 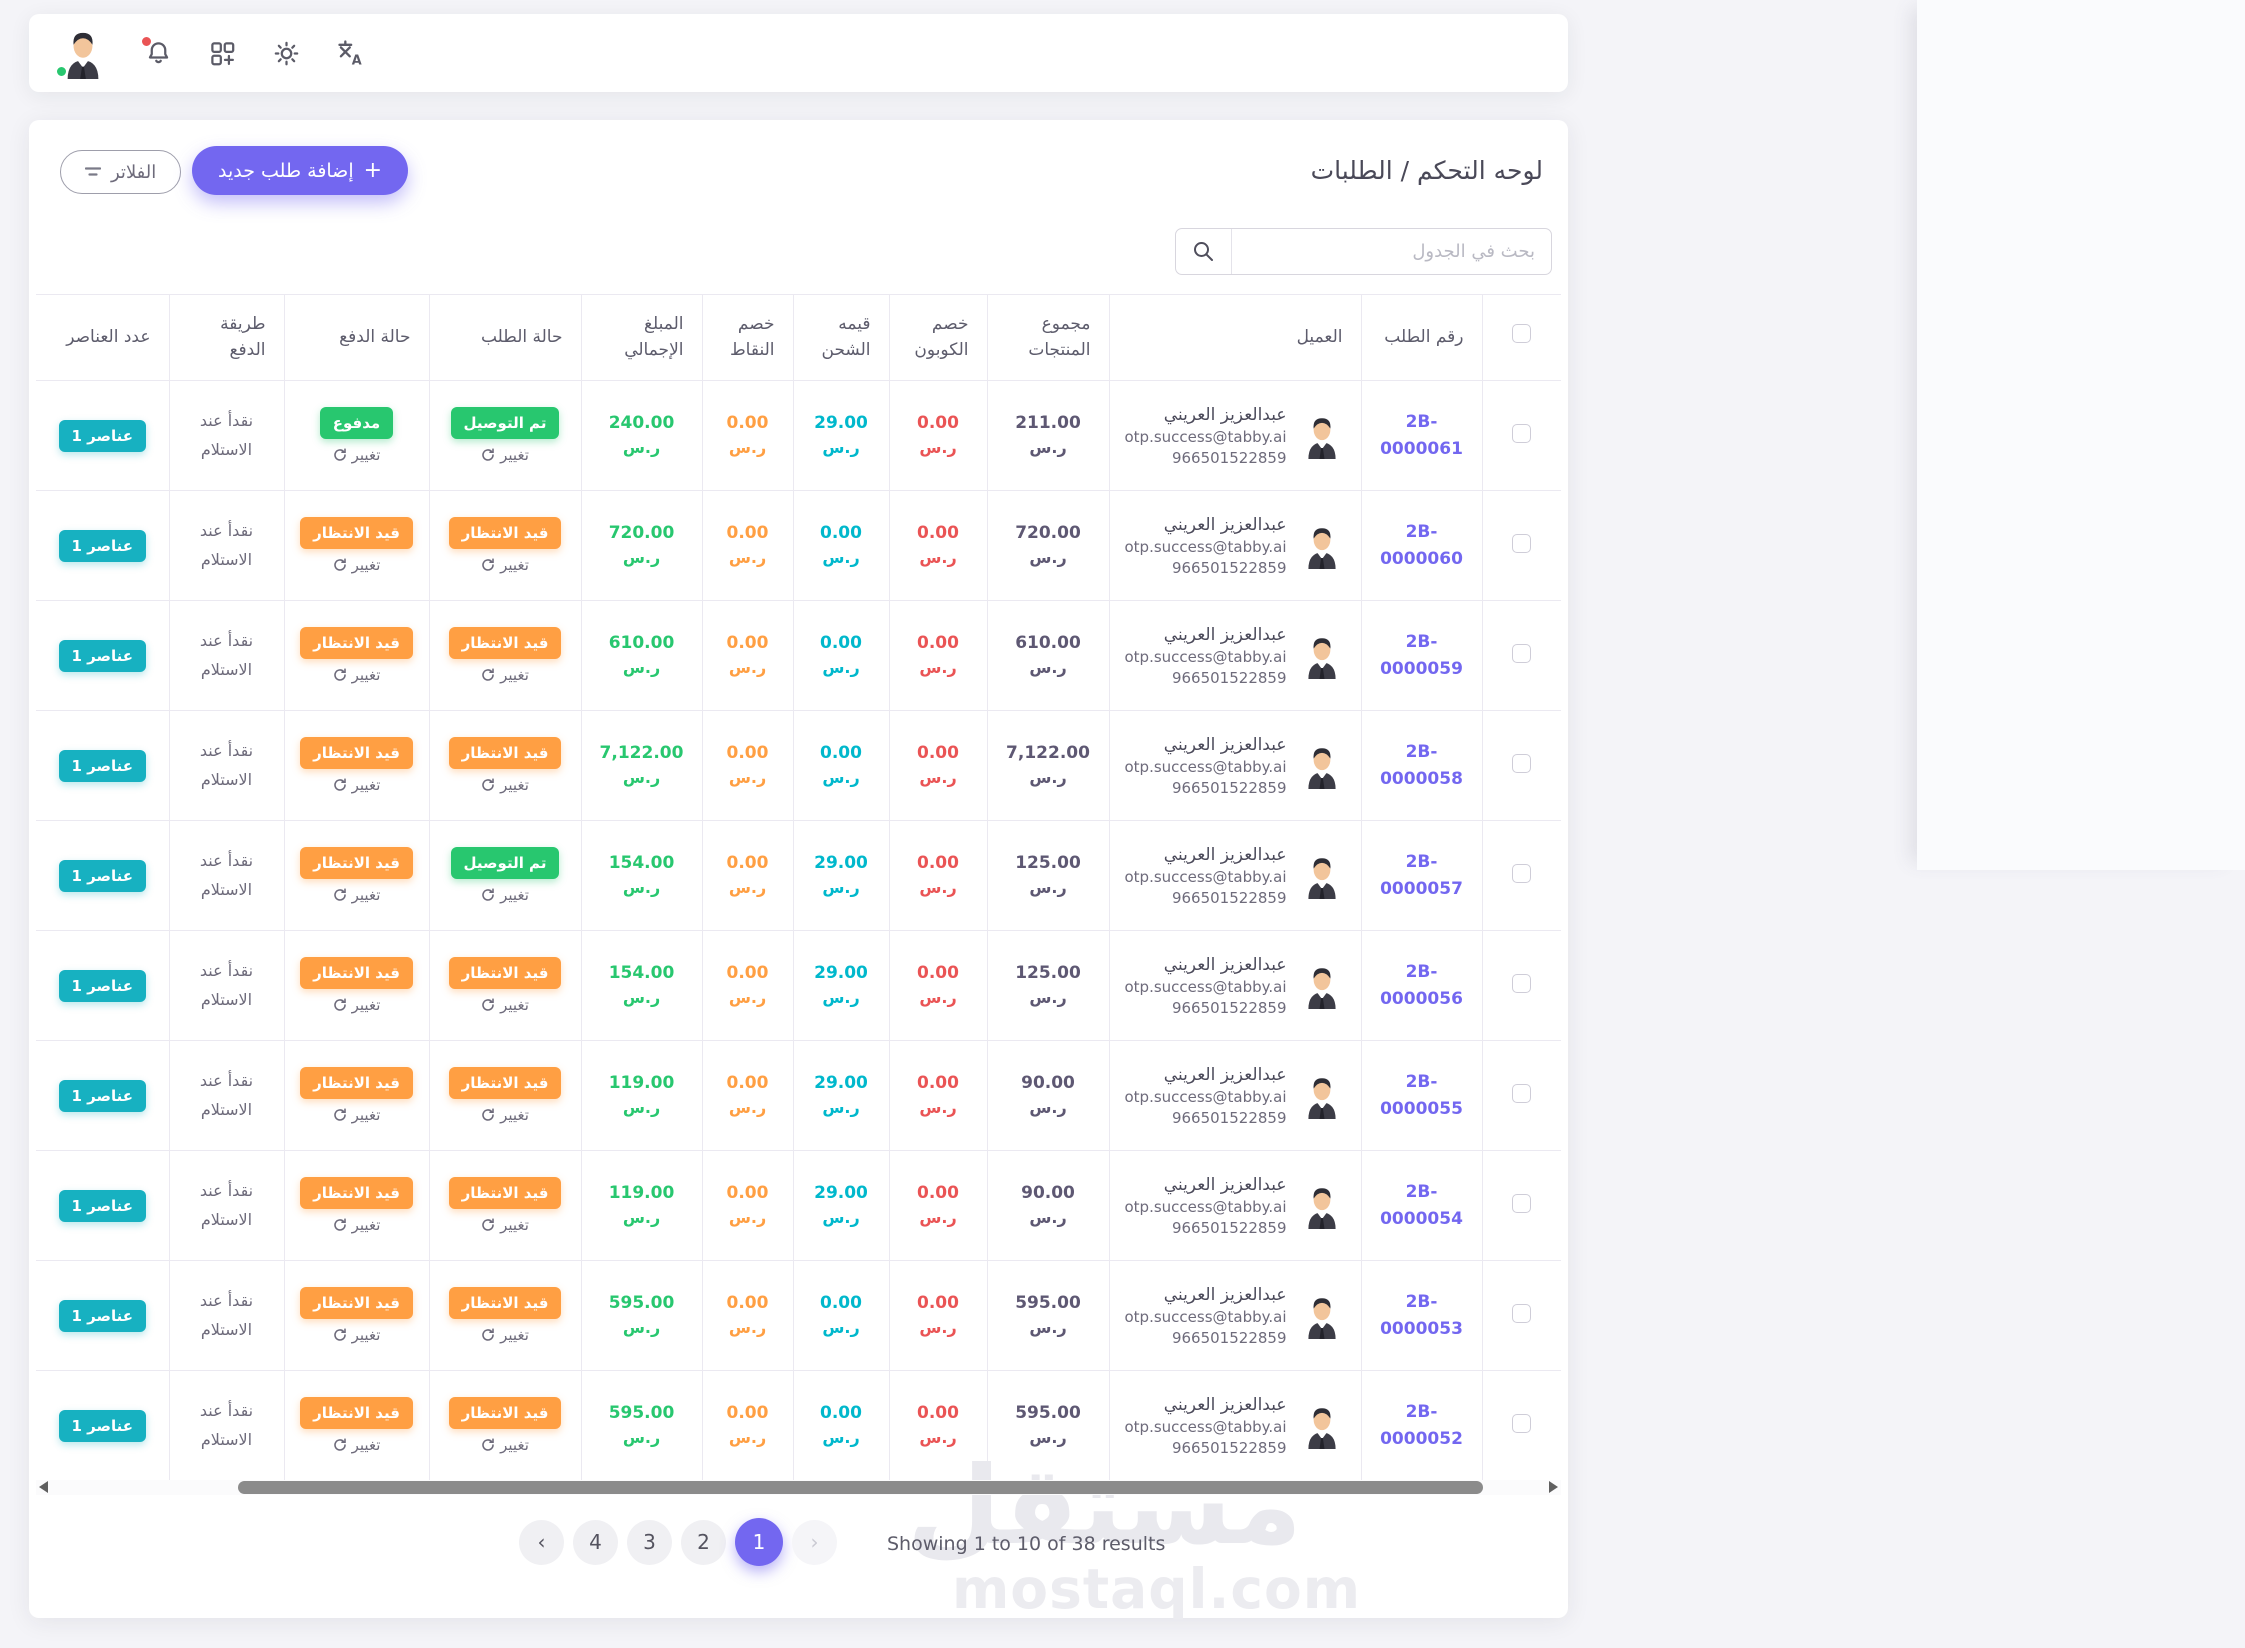 I want to click on search-button, so click(x=1204, y=251).